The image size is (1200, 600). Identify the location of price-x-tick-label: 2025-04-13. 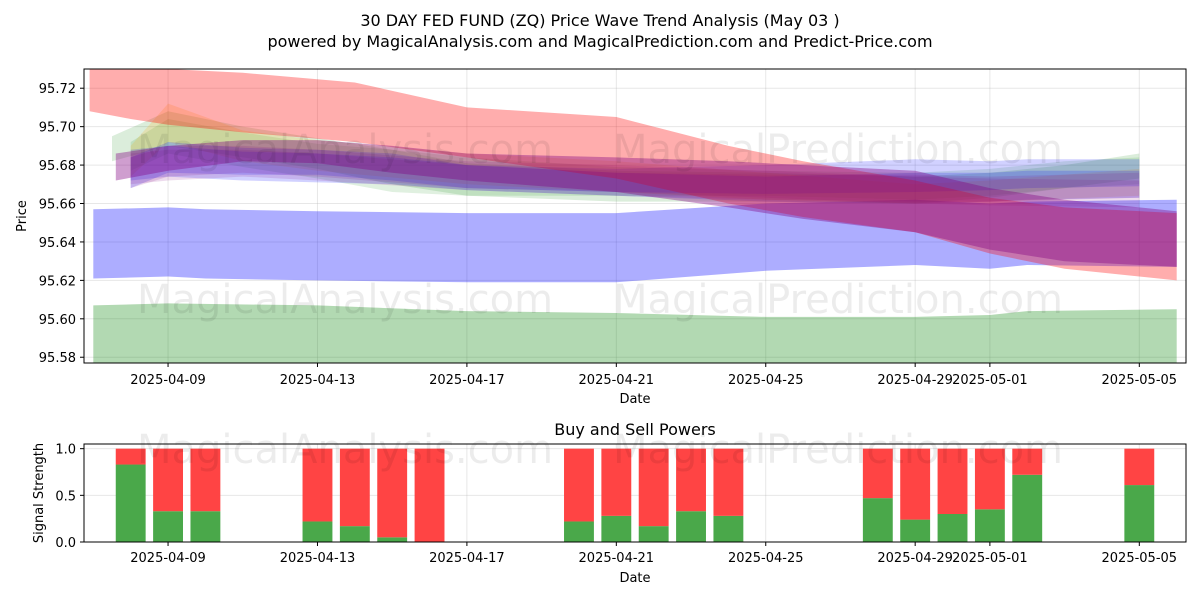
(318, 380).